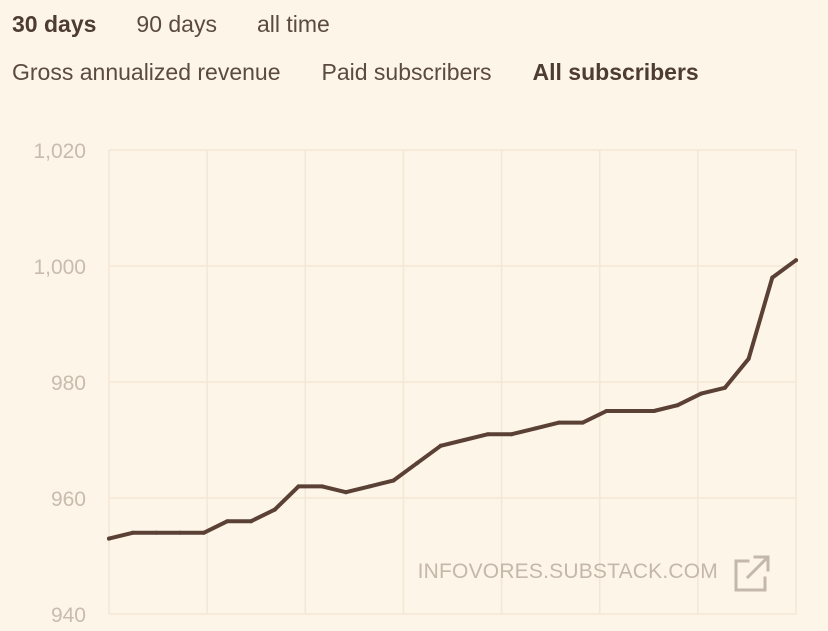 This screenshot has width=828, height=631. I want to click on y-tick-label: 940, so click(68, 615).